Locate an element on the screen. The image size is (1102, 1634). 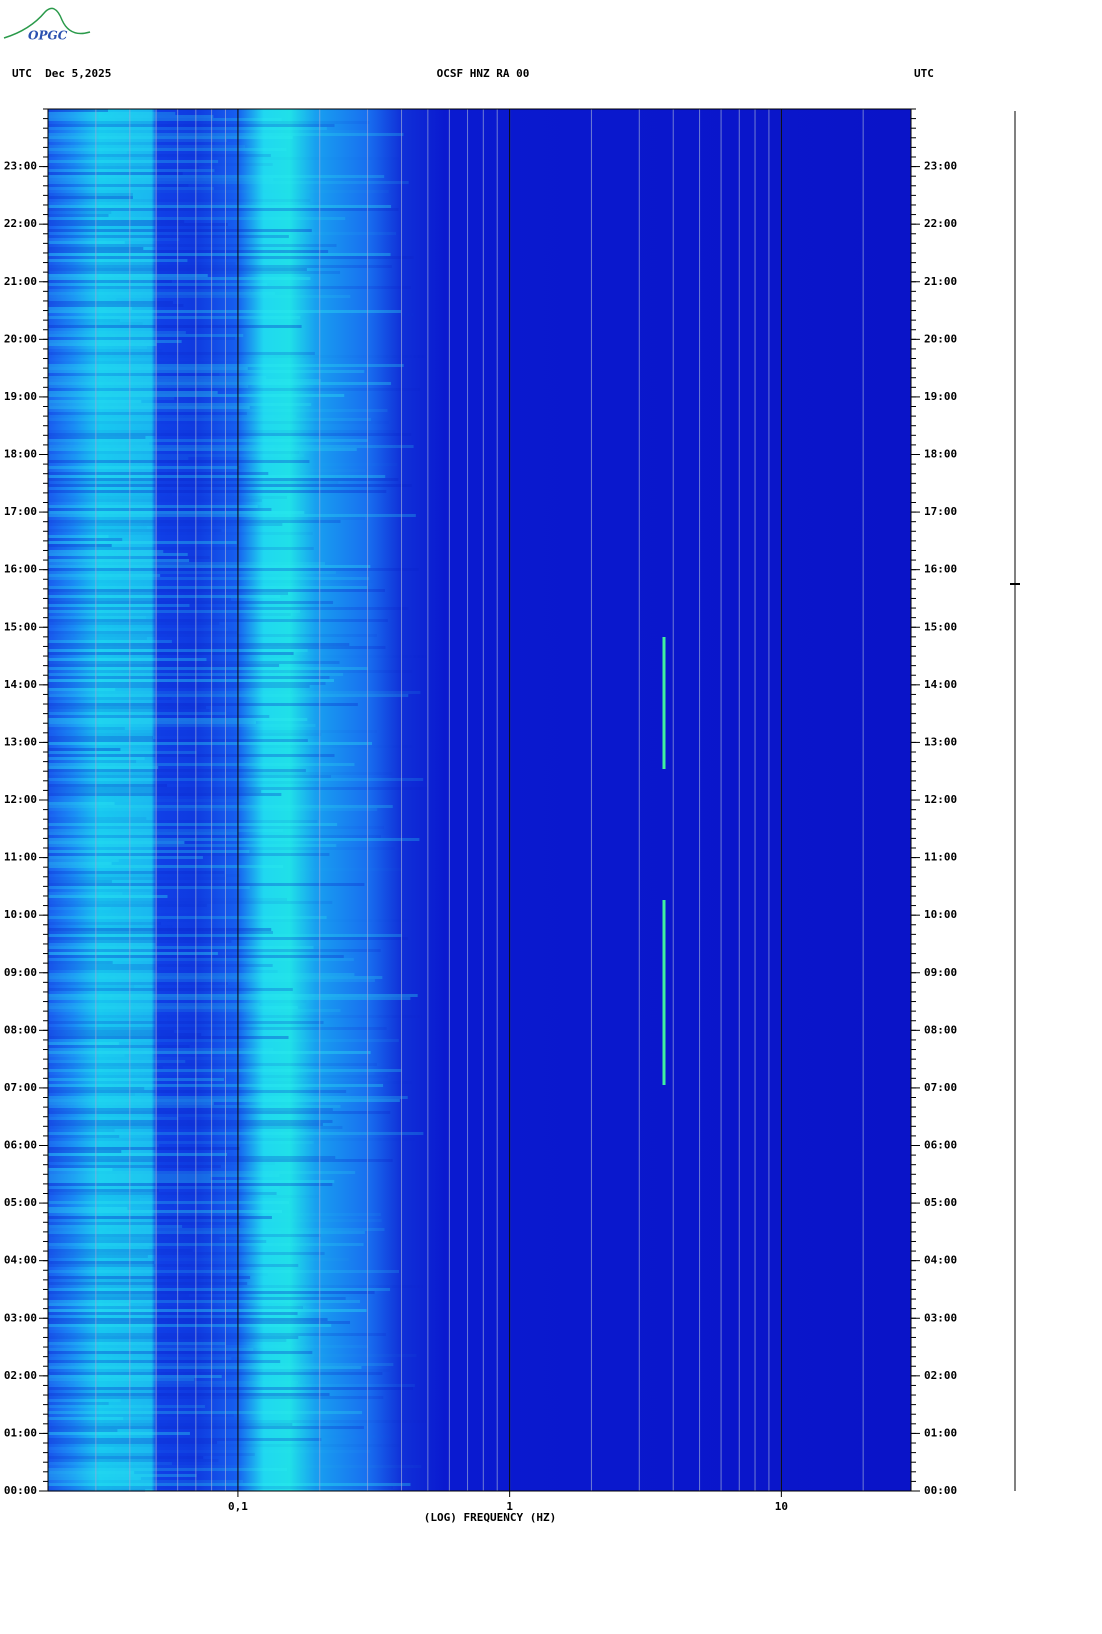
y-tick-label: 18:00 is located at coordinates (940, 454).